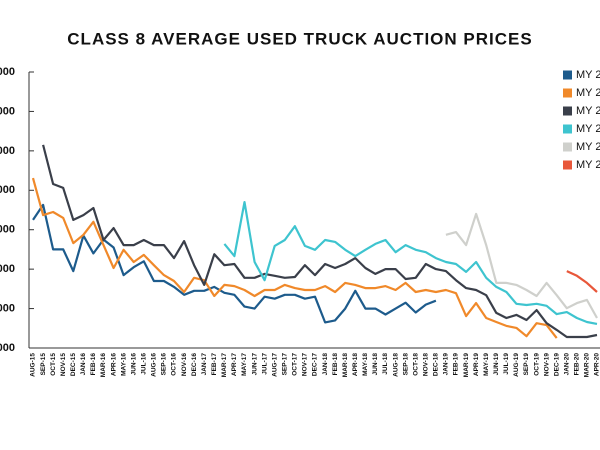 The image size is (600, 450). Describe the element at coordinates (405, 364) in the screenshot. I see `x-tick-label: SEP-18` at that location.